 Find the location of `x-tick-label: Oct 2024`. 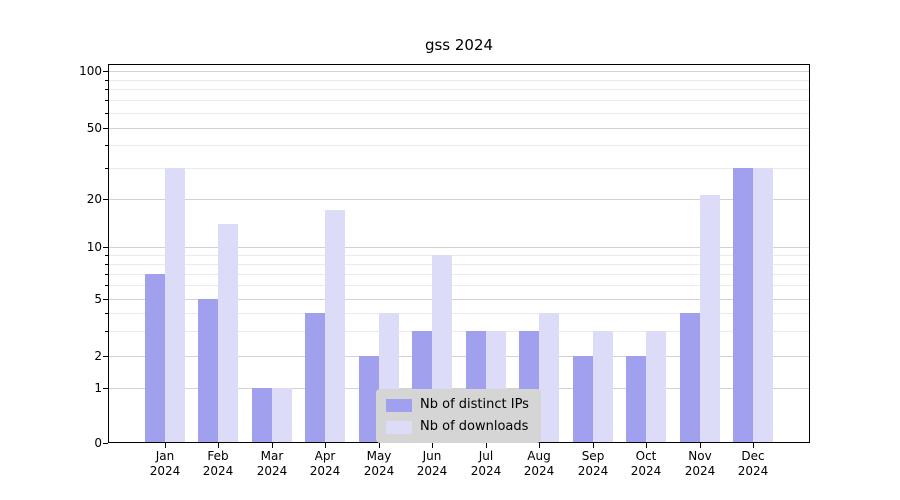

x-tick-label: Oct 2024 is located at coordinates (646, 463).